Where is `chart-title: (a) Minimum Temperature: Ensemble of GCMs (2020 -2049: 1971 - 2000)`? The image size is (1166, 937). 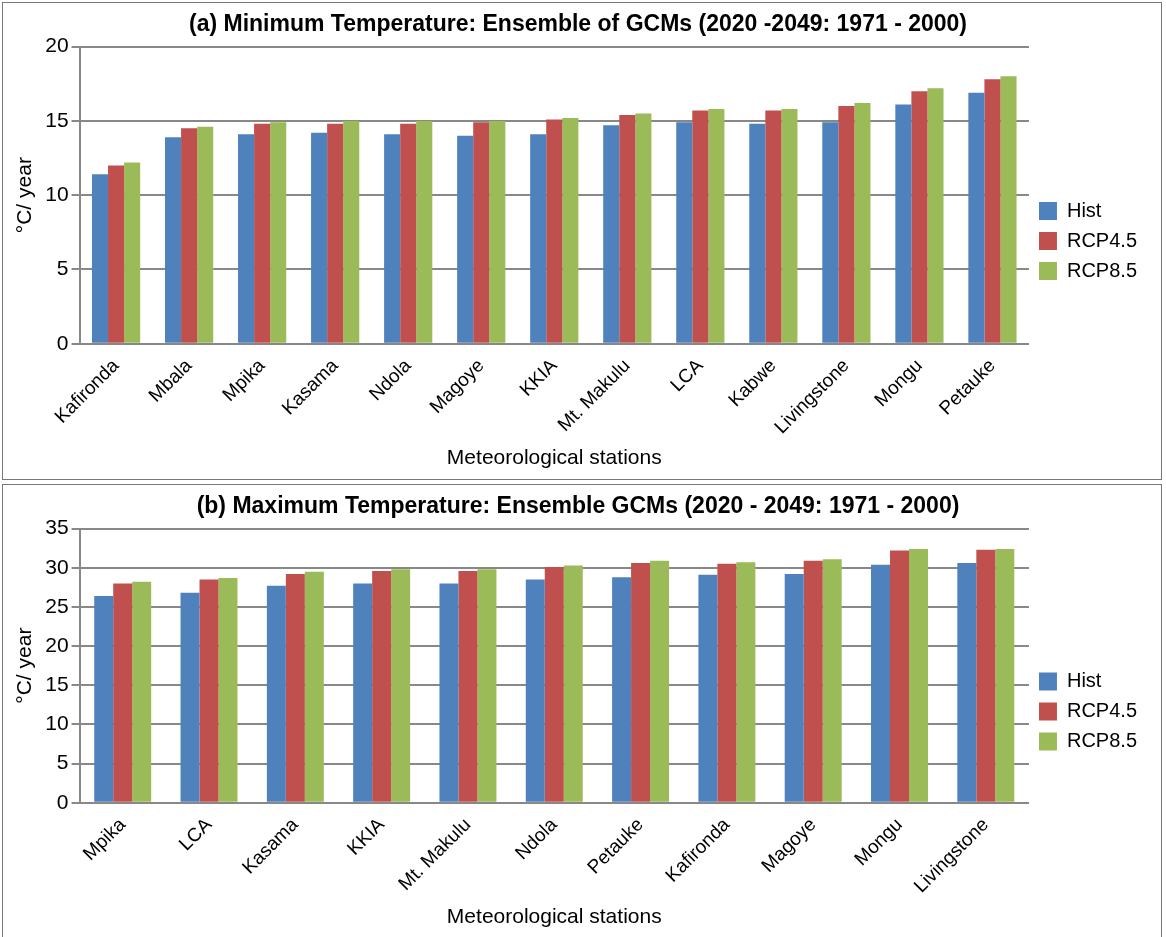 chart-title: (a) Minimum Temperature: Ensemble of GCMs (2020 -2049: 1971 - 2000) is located at coordinates (578, 23).